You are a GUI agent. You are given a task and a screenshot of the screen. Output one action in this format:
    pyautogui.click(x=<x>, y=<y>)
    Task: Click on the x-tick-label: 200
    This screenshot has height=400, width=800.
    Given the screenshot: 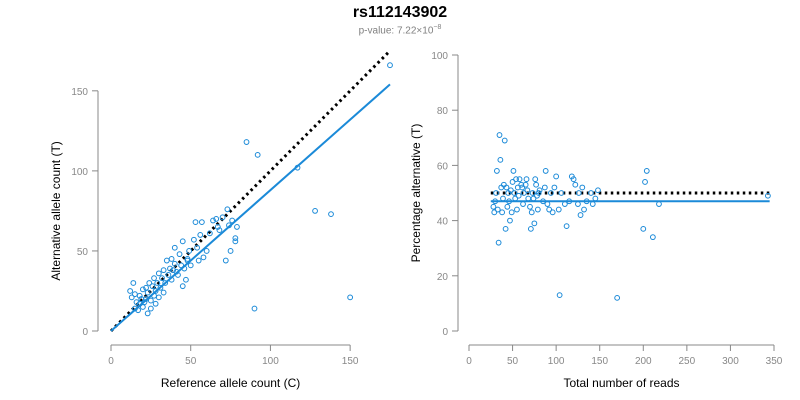 What is the action you would take?
    pyautogui.click(x=643, y=361)
    